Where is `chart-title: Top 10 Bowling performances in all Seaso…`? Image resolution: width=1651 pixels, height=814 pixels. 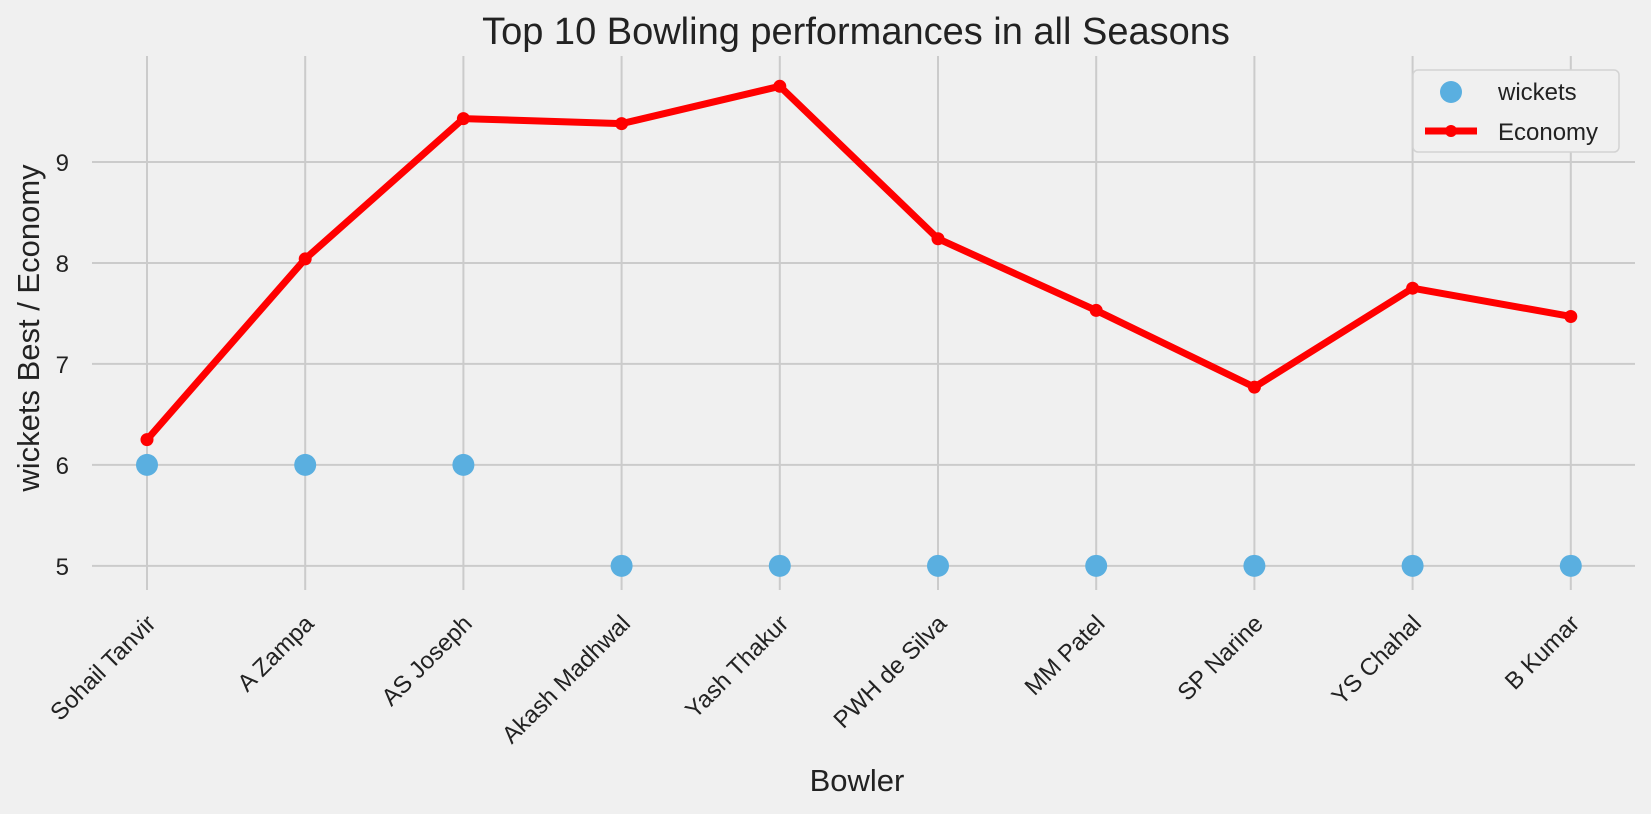
chart-title: Top 10 Bowling performances in all Seaso… is located at coordinates (856, 32).